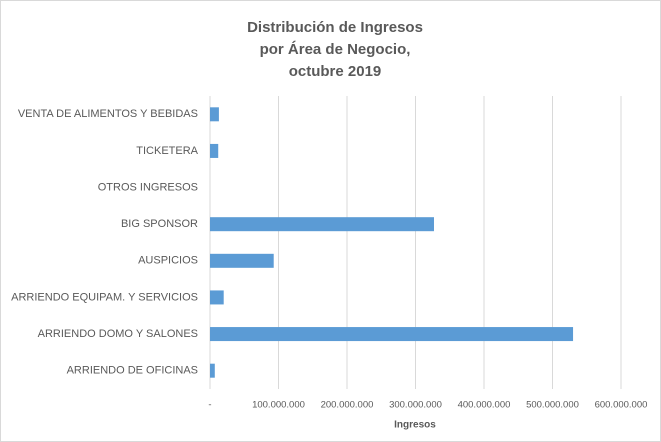  I want to click on x-tick-label: 600.000.000, so click(621, 405).